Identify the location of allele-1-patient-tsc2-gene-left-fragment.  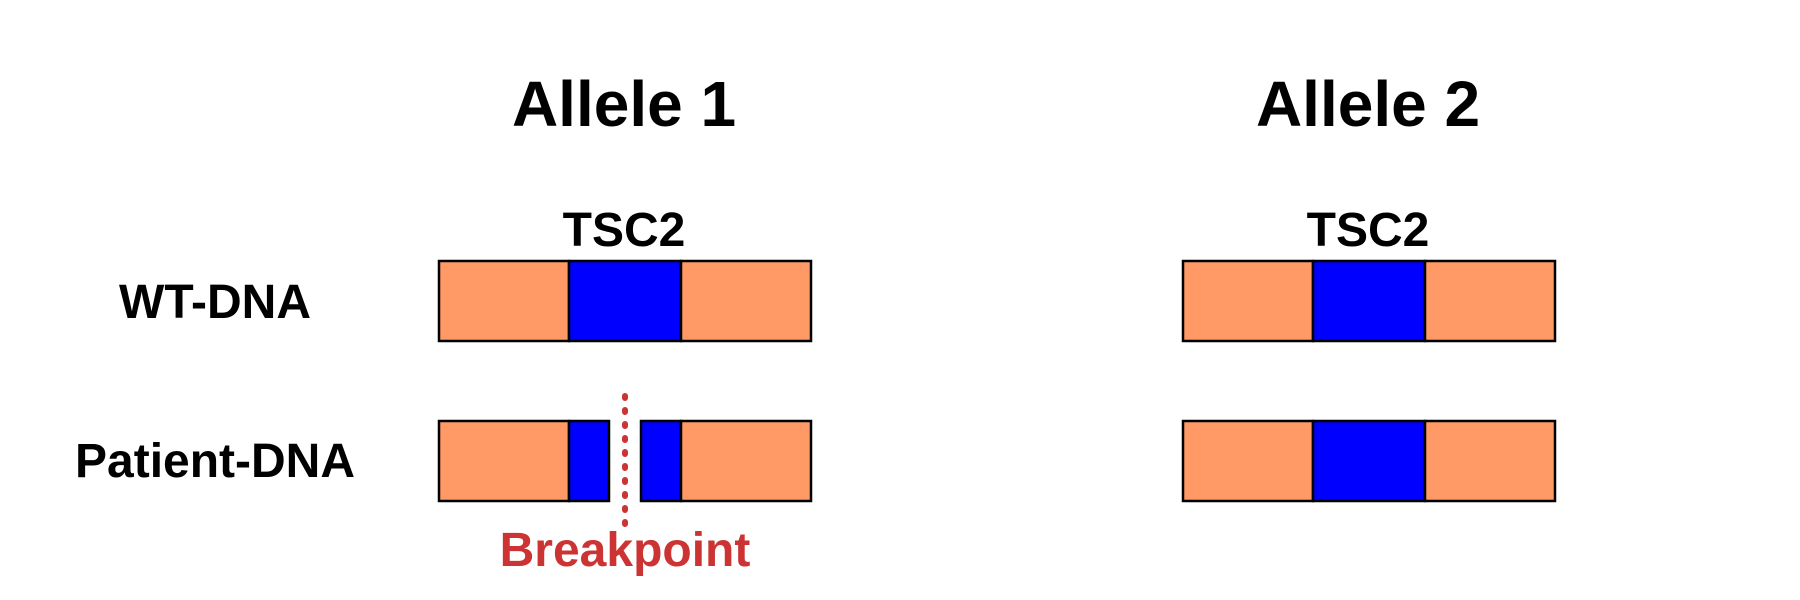
(589, 461).